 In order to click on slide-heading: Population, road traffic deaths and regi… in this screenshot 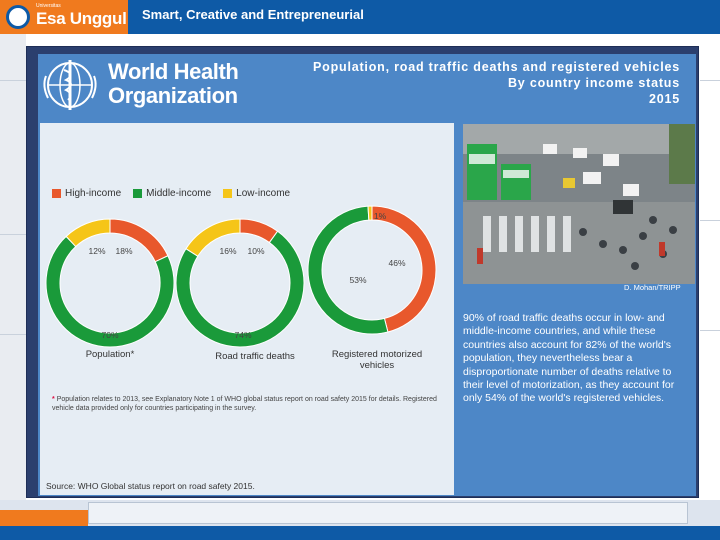, I will do `click(496, 83)`.